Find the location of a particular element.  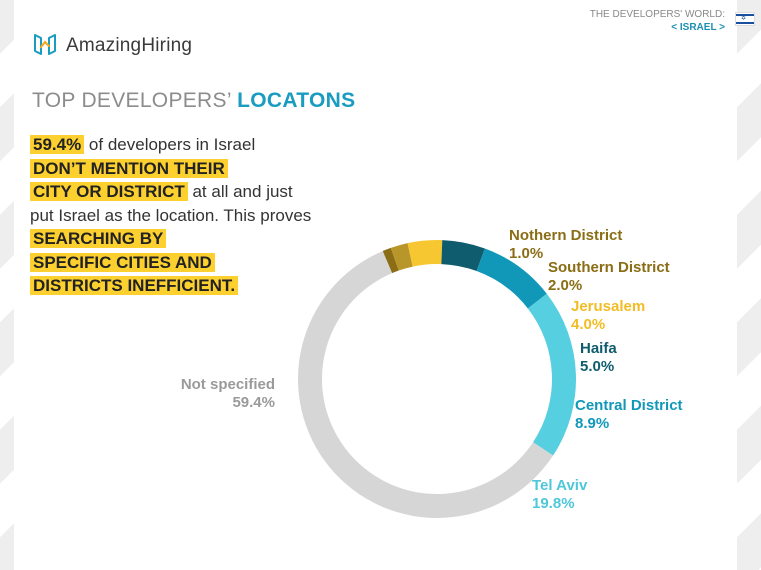

slice-value-haifa: 5.0% is located at coordinates (597, 366).